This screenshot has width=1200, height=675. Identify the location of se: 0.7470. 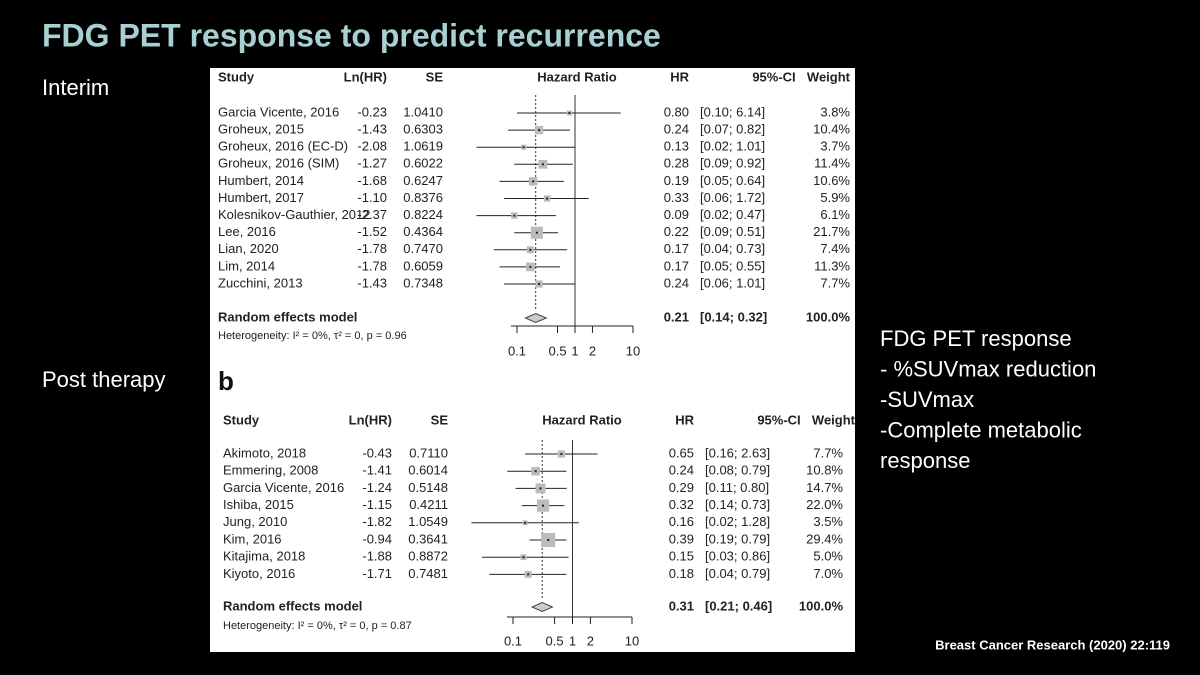
(423, 248).